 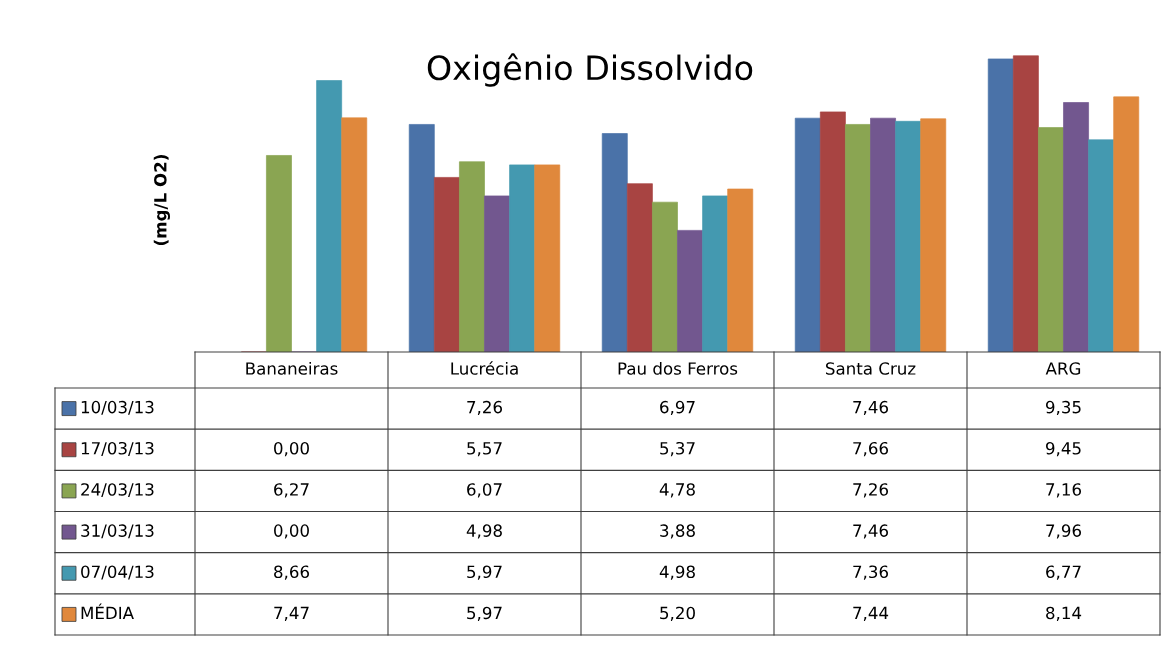 What do you see at coordinates (871, 368) in the screenshot?
I see `x-tick-label: Santa Cruz` at bounding box center [871, 368].